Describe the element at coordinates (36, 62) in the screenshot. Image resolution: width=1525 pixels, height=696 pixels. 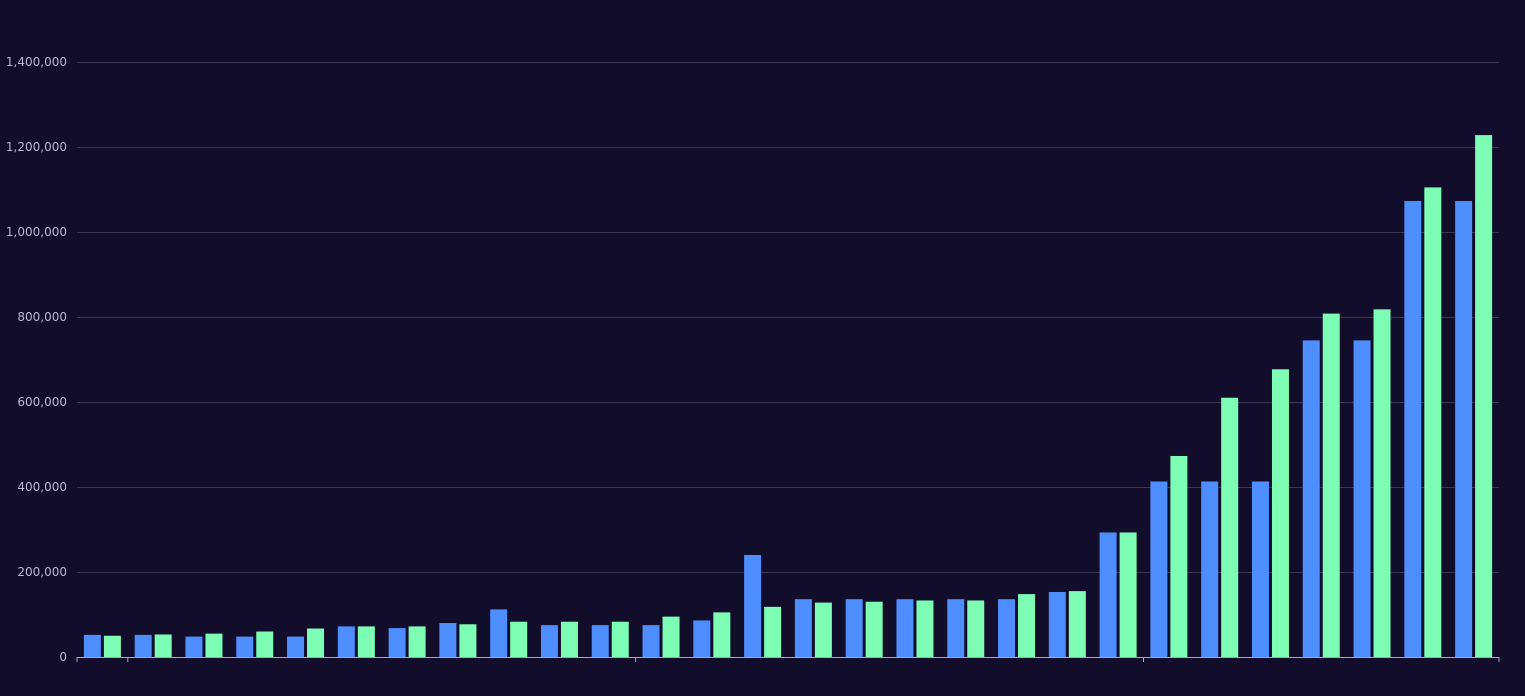
I see `y-tick-label: 1,400,000` at that location.